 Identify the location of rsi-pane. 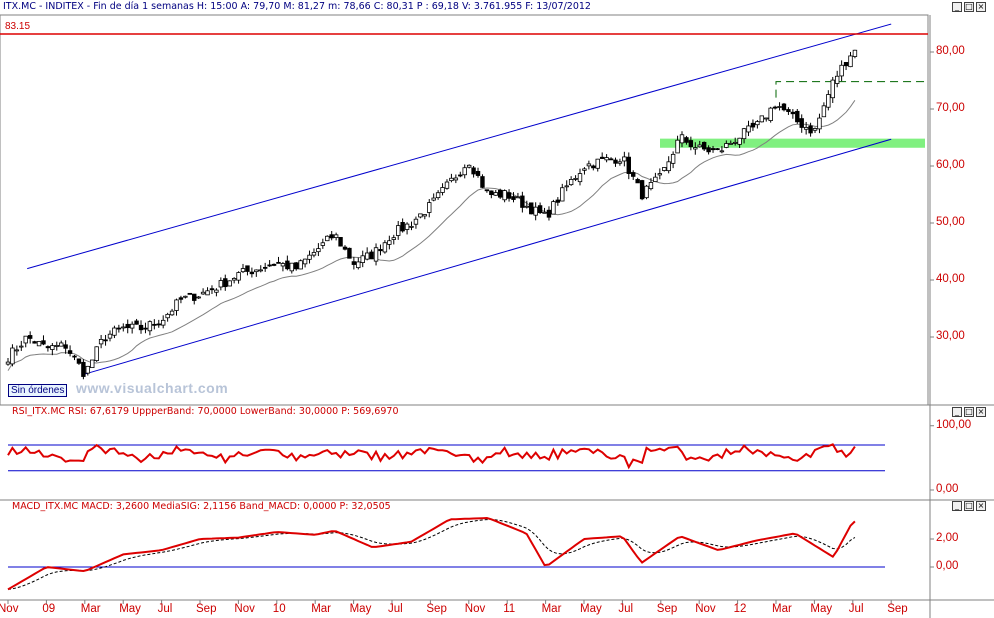
(446, 457).